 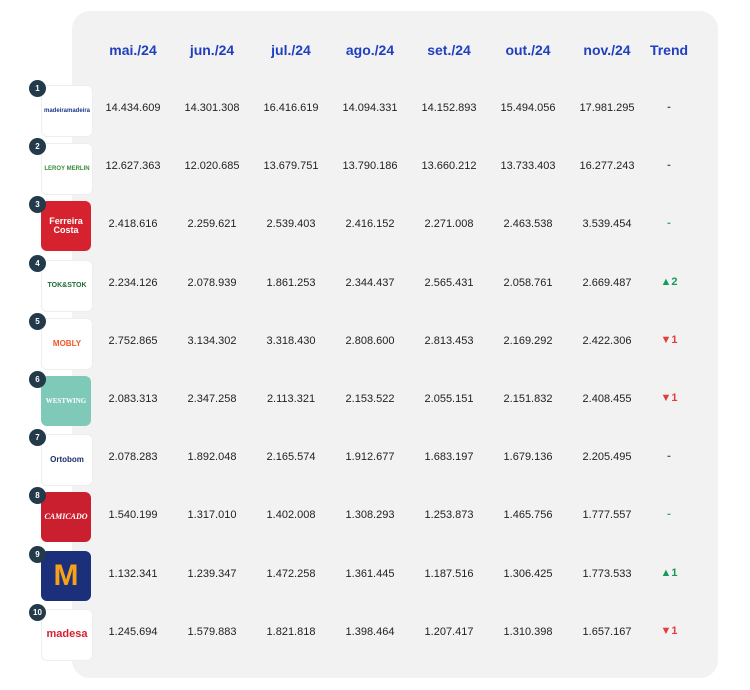 What do you see at coordinates (37, 88) in the screenshot?
I see `rank-badge: 1` at bounding box center [37, 88].